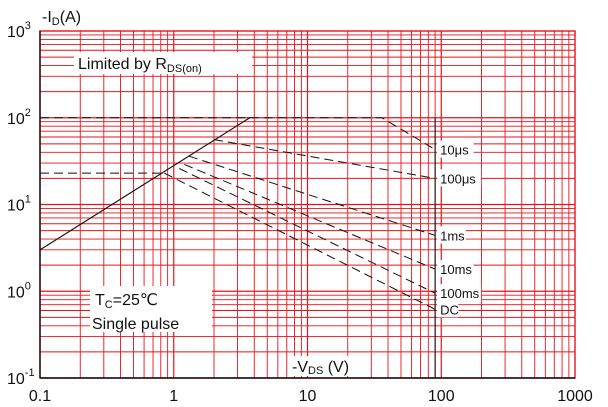  I want to click on x-tick-label: 1000, so click(575, 396).